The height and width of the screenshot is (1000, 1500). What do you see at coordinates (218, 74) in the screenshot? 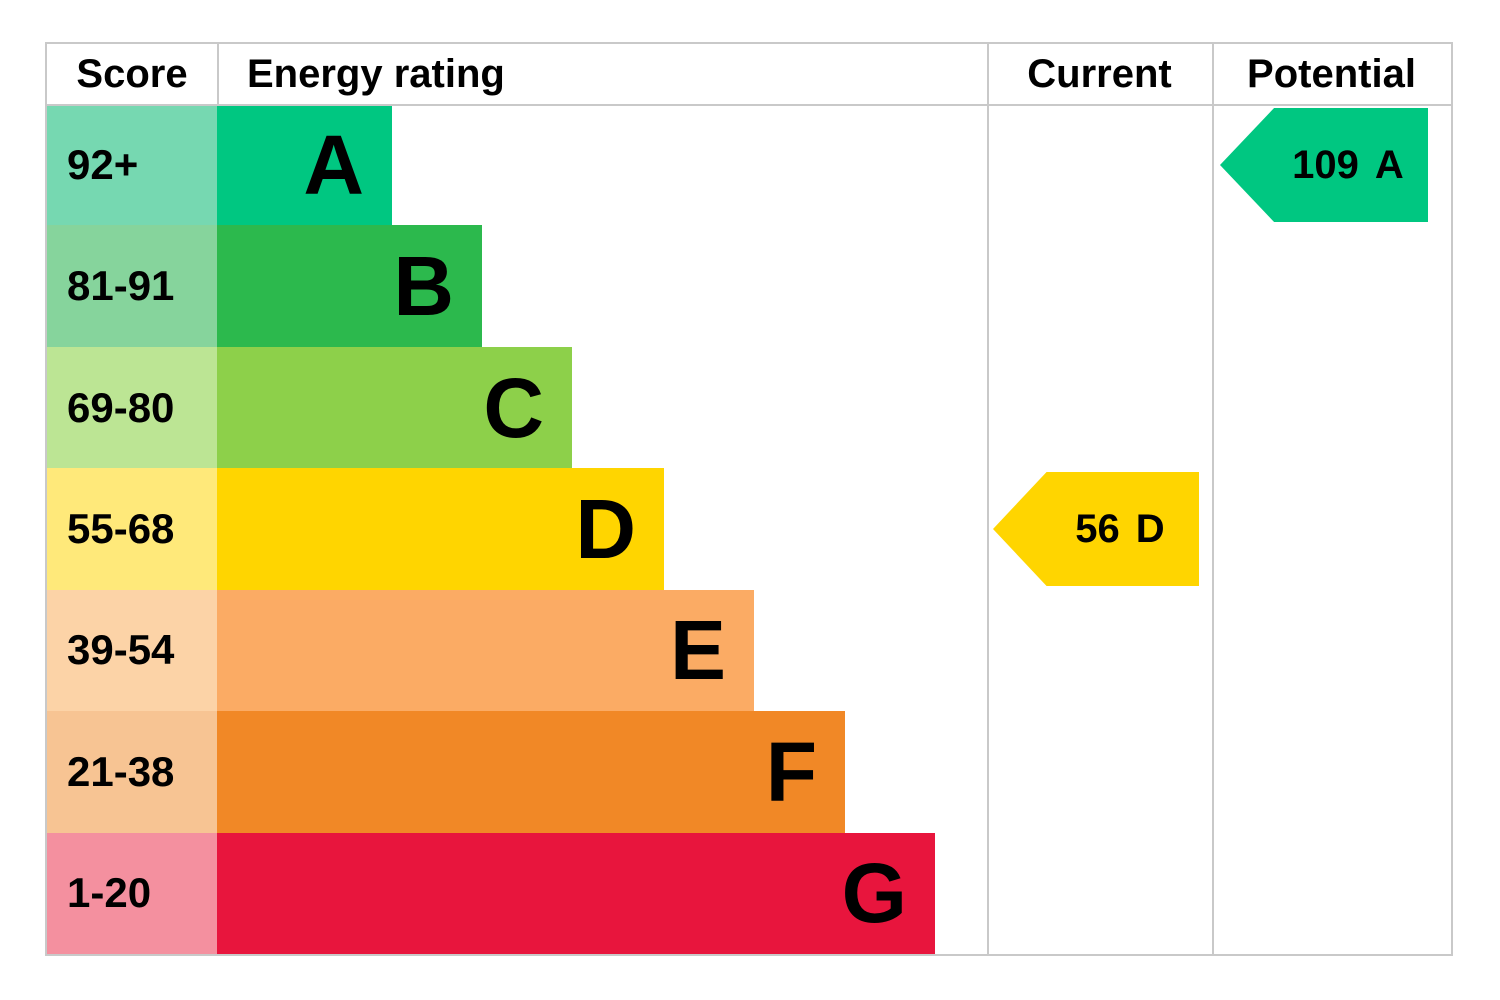
I see `score-column-divider` at bounding box center [218, 74].